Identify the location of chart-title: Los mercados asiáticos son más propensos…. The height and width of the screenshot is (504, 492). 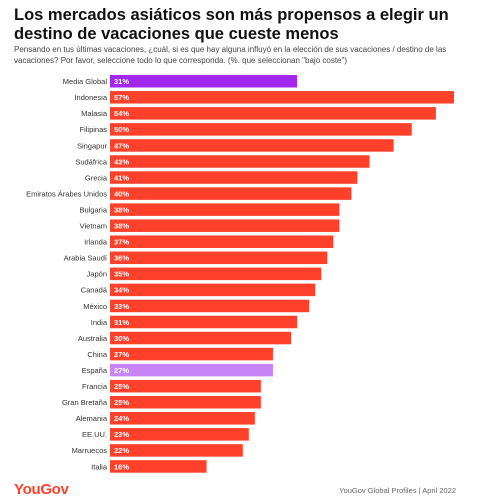
(231, 24).